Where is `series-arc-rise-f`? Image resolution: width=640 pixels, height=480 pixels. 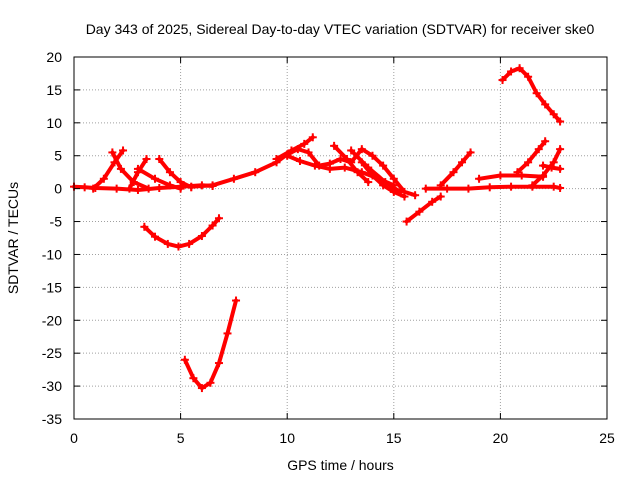 series-arc-rise-f is located at coordinates (455, 169).